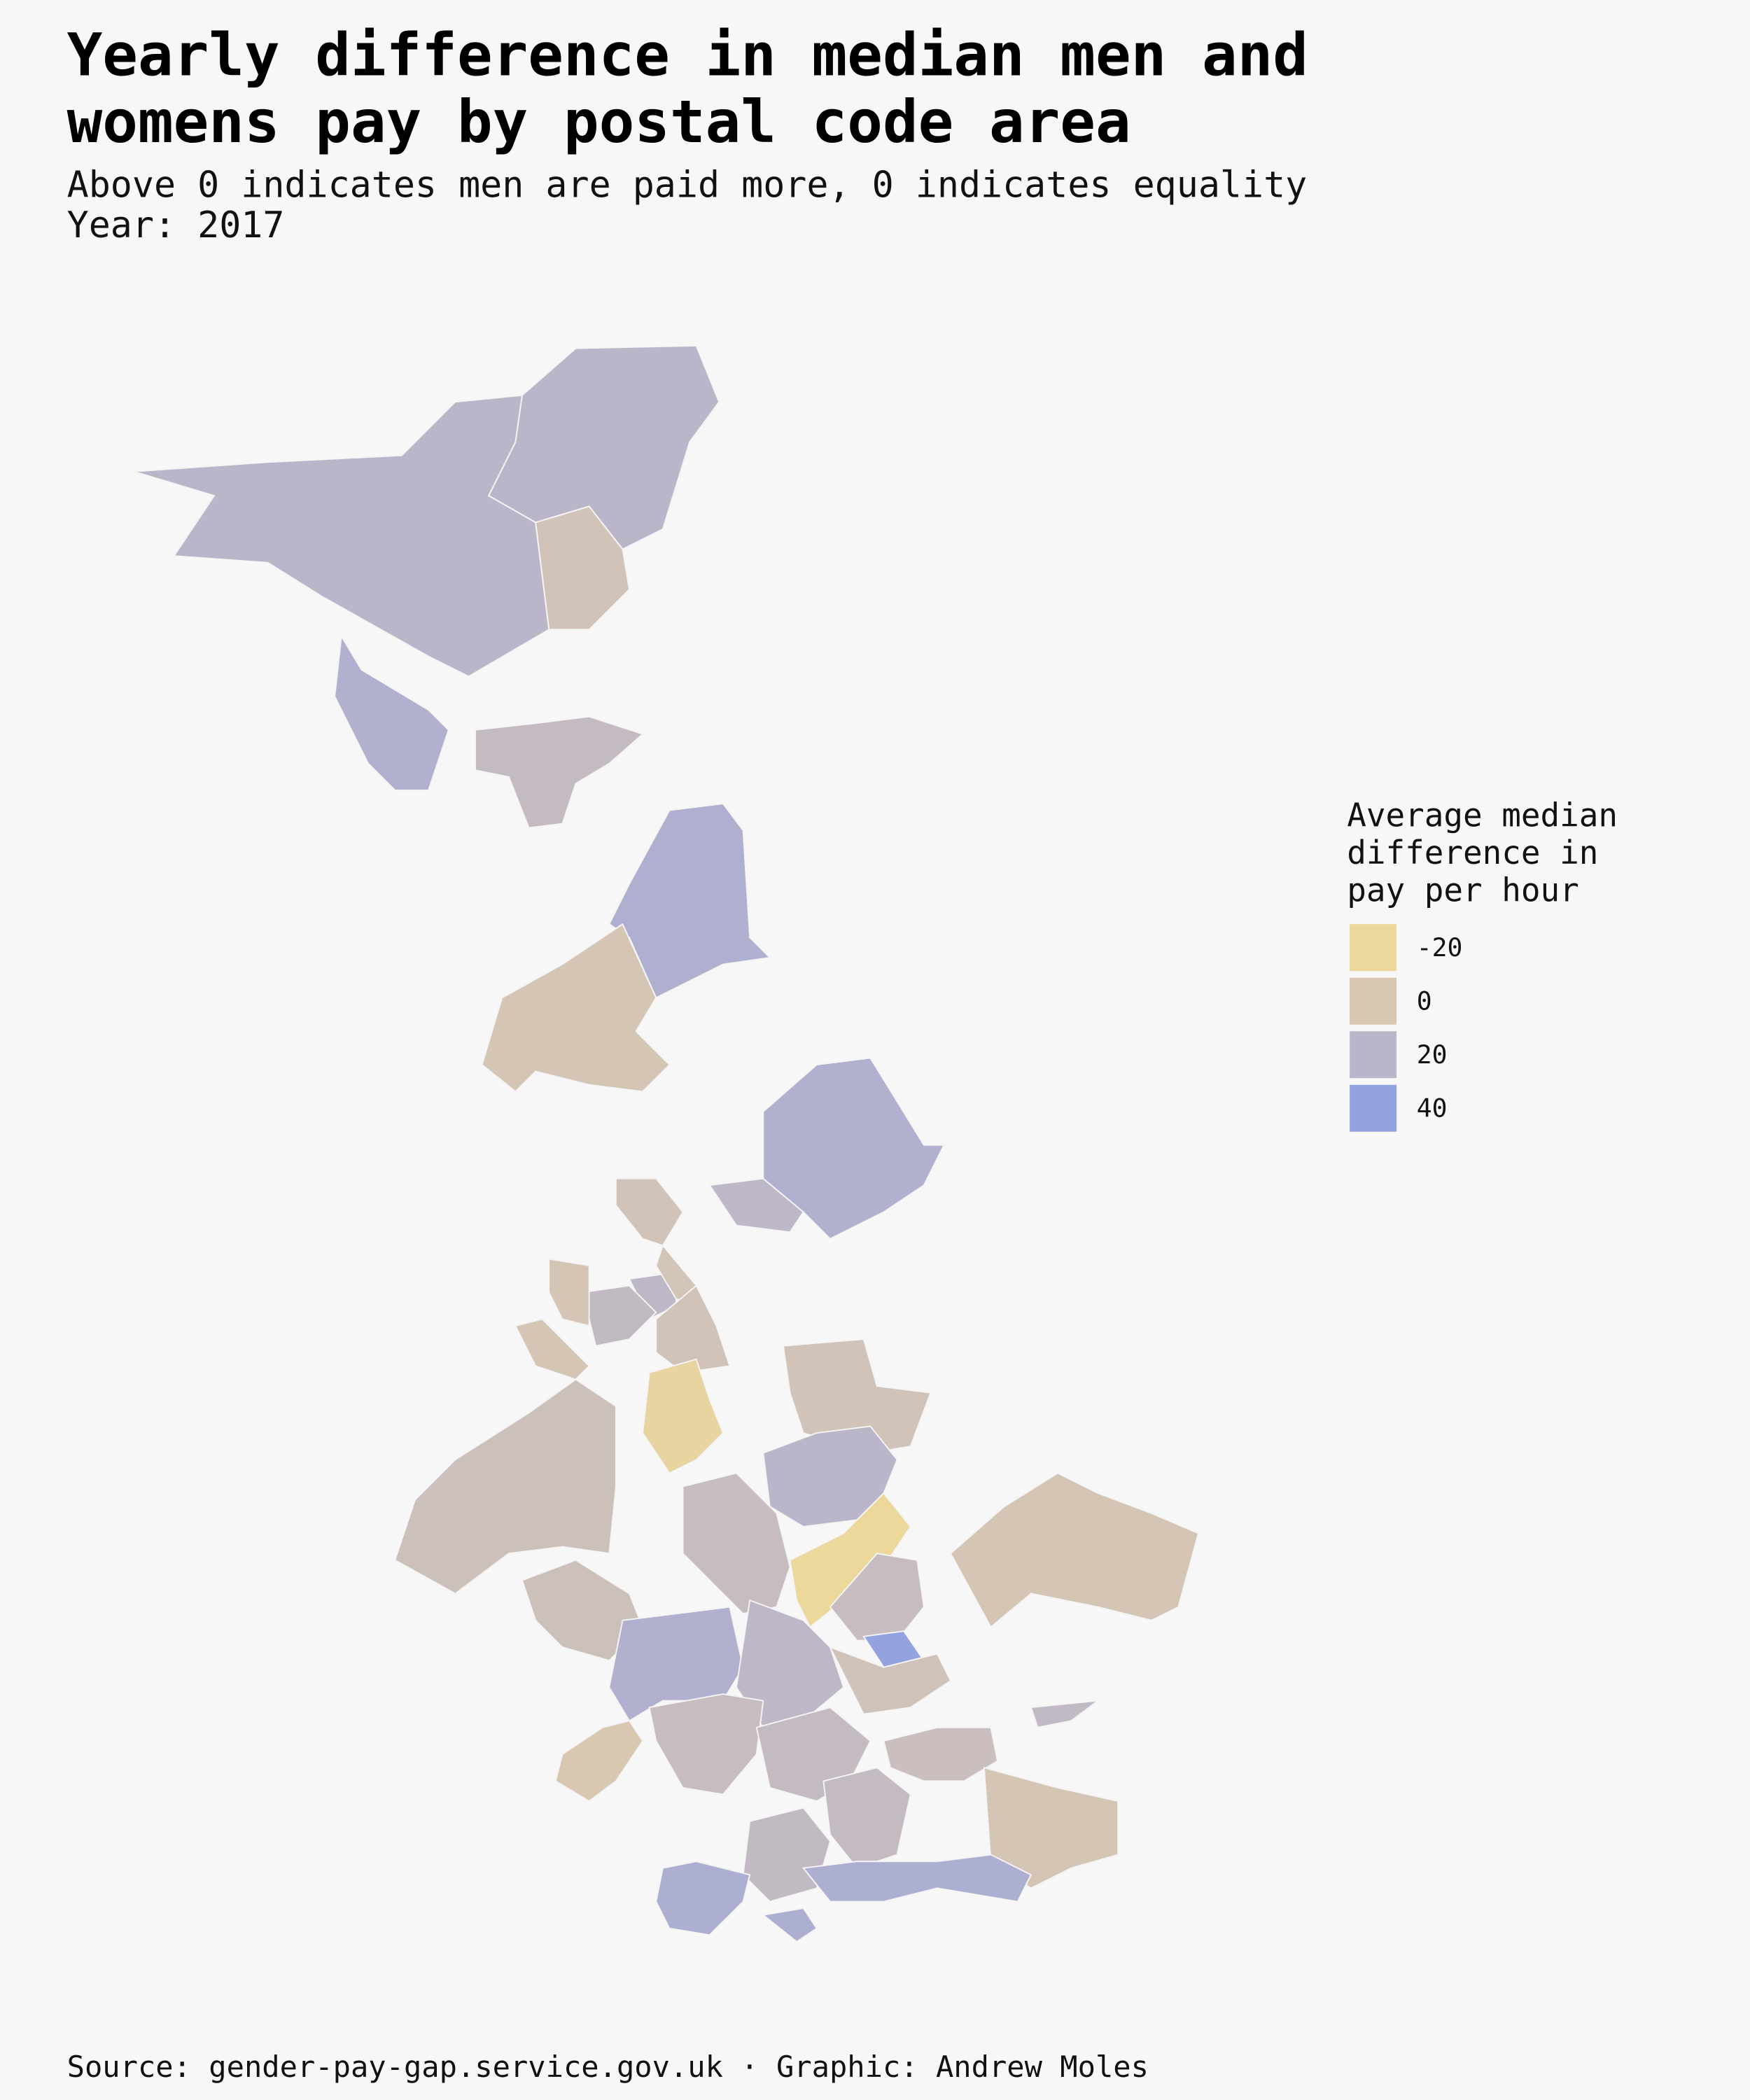 The height and width of the screenshot is (2100, 1750). What do you see at coordinates (1472, 853) in the screenshot?
I see `legend-title-line: difference in` at bounding box center [1472, 853].